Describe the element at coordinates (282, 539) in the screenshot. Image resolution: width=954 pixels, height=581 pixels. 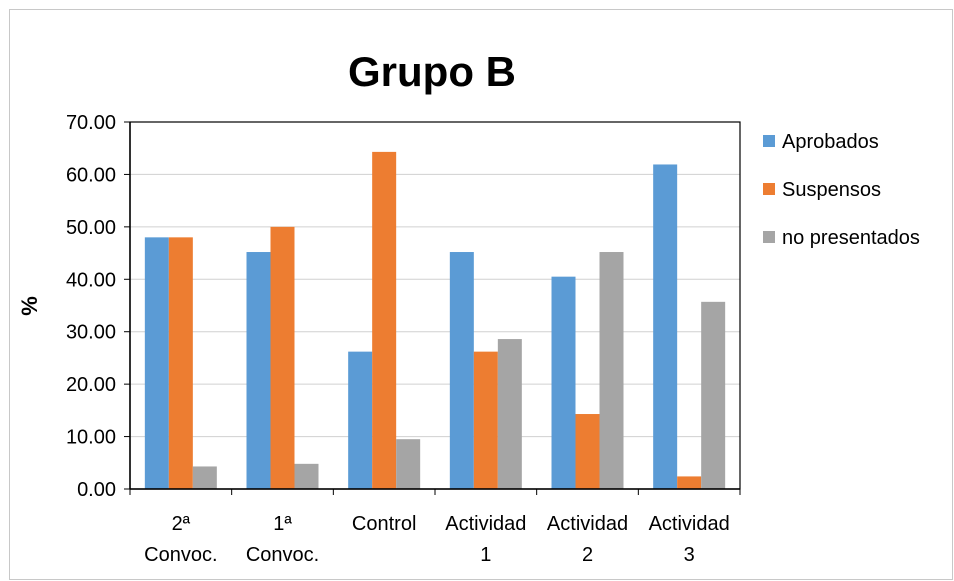
I see `x-tick-label: 1ª Convoc.` at that location.